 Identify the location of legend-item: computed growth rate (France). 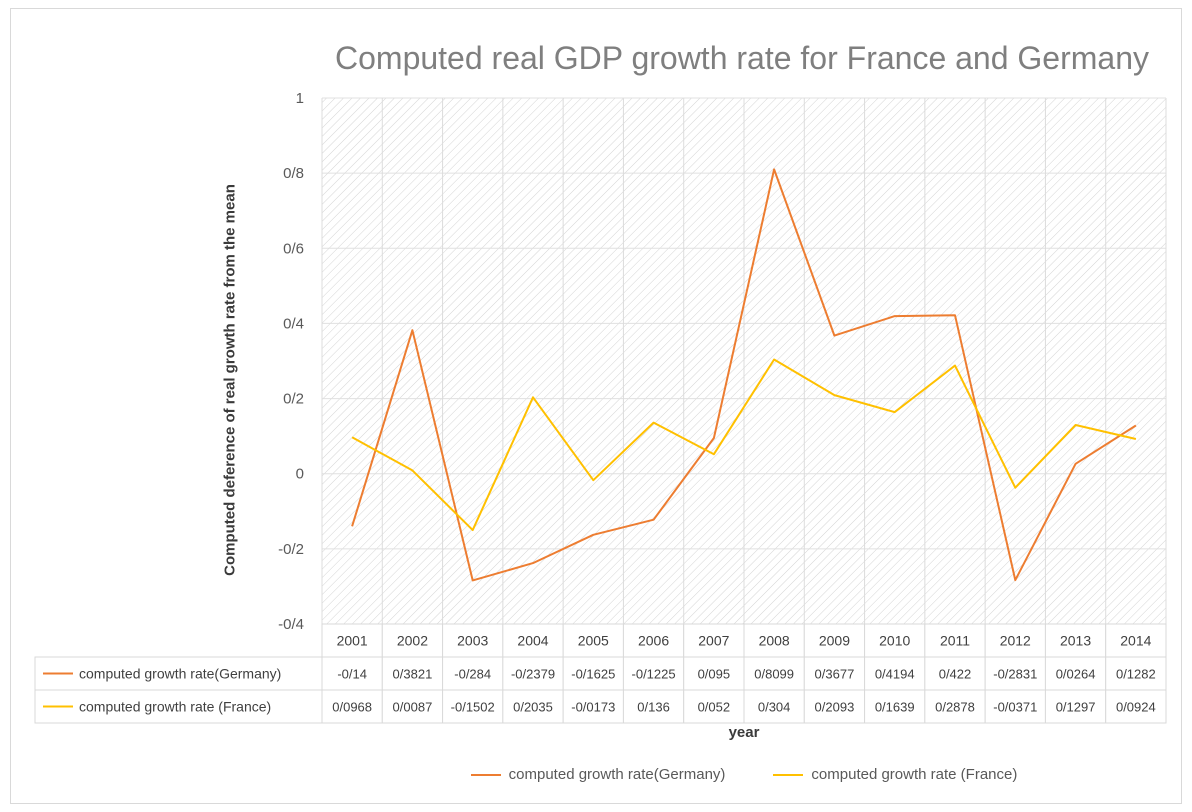
(895, 774).